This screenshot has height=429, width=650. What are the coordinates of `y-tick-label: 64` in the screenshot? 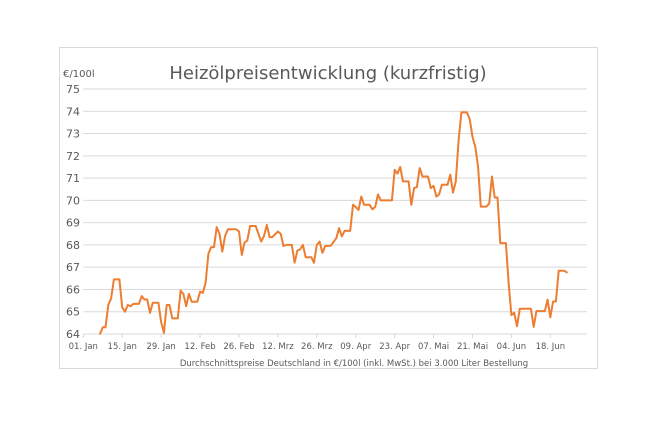 It's located at (73, 334).